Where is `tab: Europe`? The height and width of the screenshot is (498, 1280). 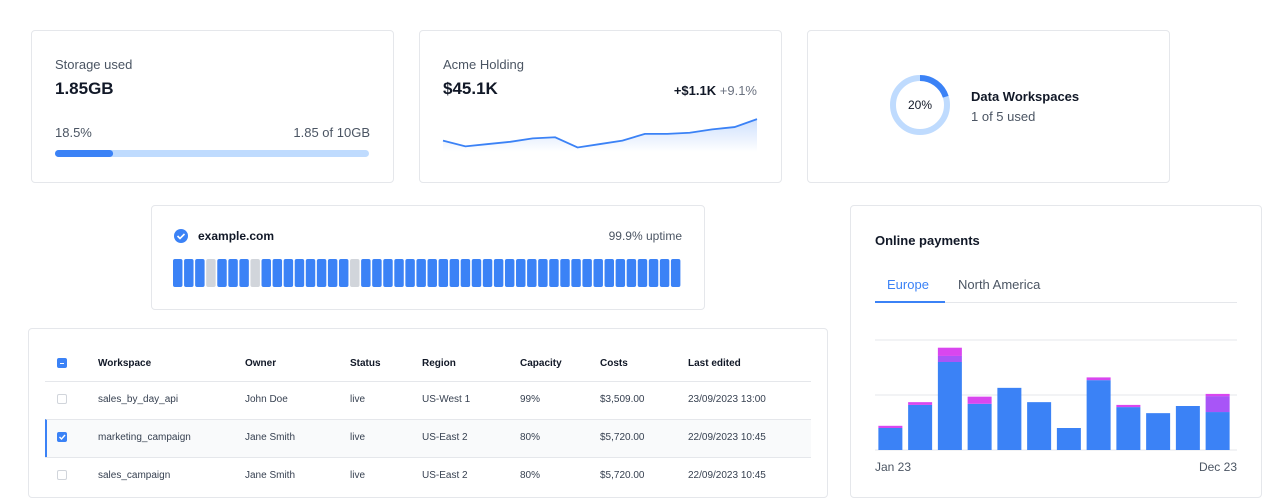 tab: Europe is located at coordinates (908, 284).